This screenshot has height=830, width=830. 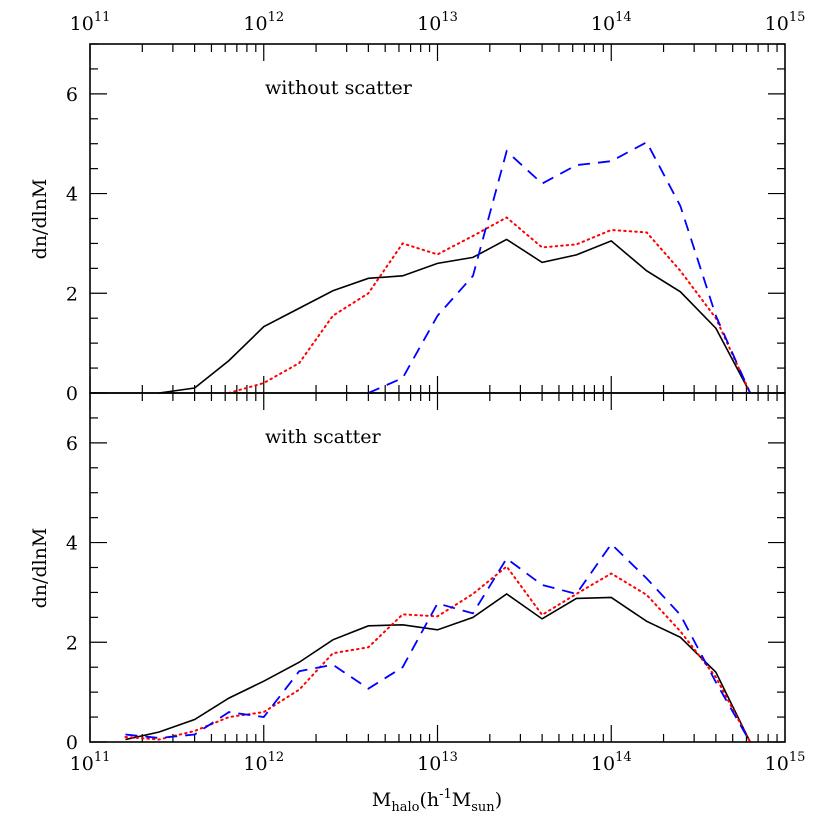 What do you see at coordinates (72, 244) in the screenshot?
I see `top-panel-y-tick-labels: 0 2 4 6` at bounding box center [72, 244].